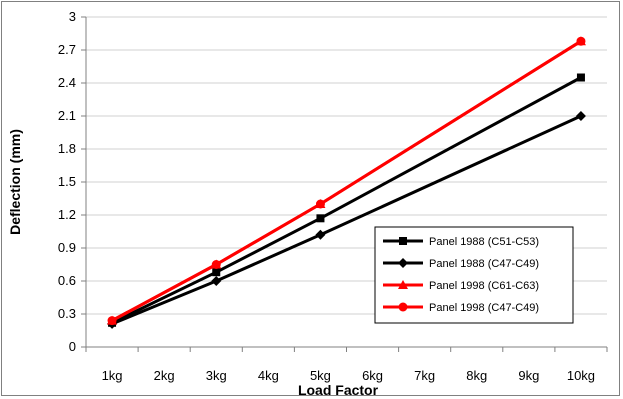 Image resolution: width=623 pixels, height=399 pixels. What do you see at coordinates (484, 264) in the screenshot?
I see `legend-label-2: Panel 1988 (C47-C49)` at bounding box center [484, 264].